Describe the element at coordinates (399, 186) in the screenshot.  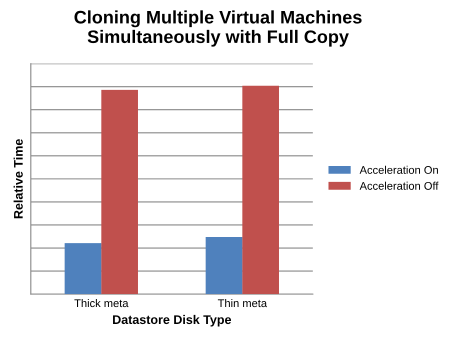
I see `legend-label: Acceleration Off` at that location.